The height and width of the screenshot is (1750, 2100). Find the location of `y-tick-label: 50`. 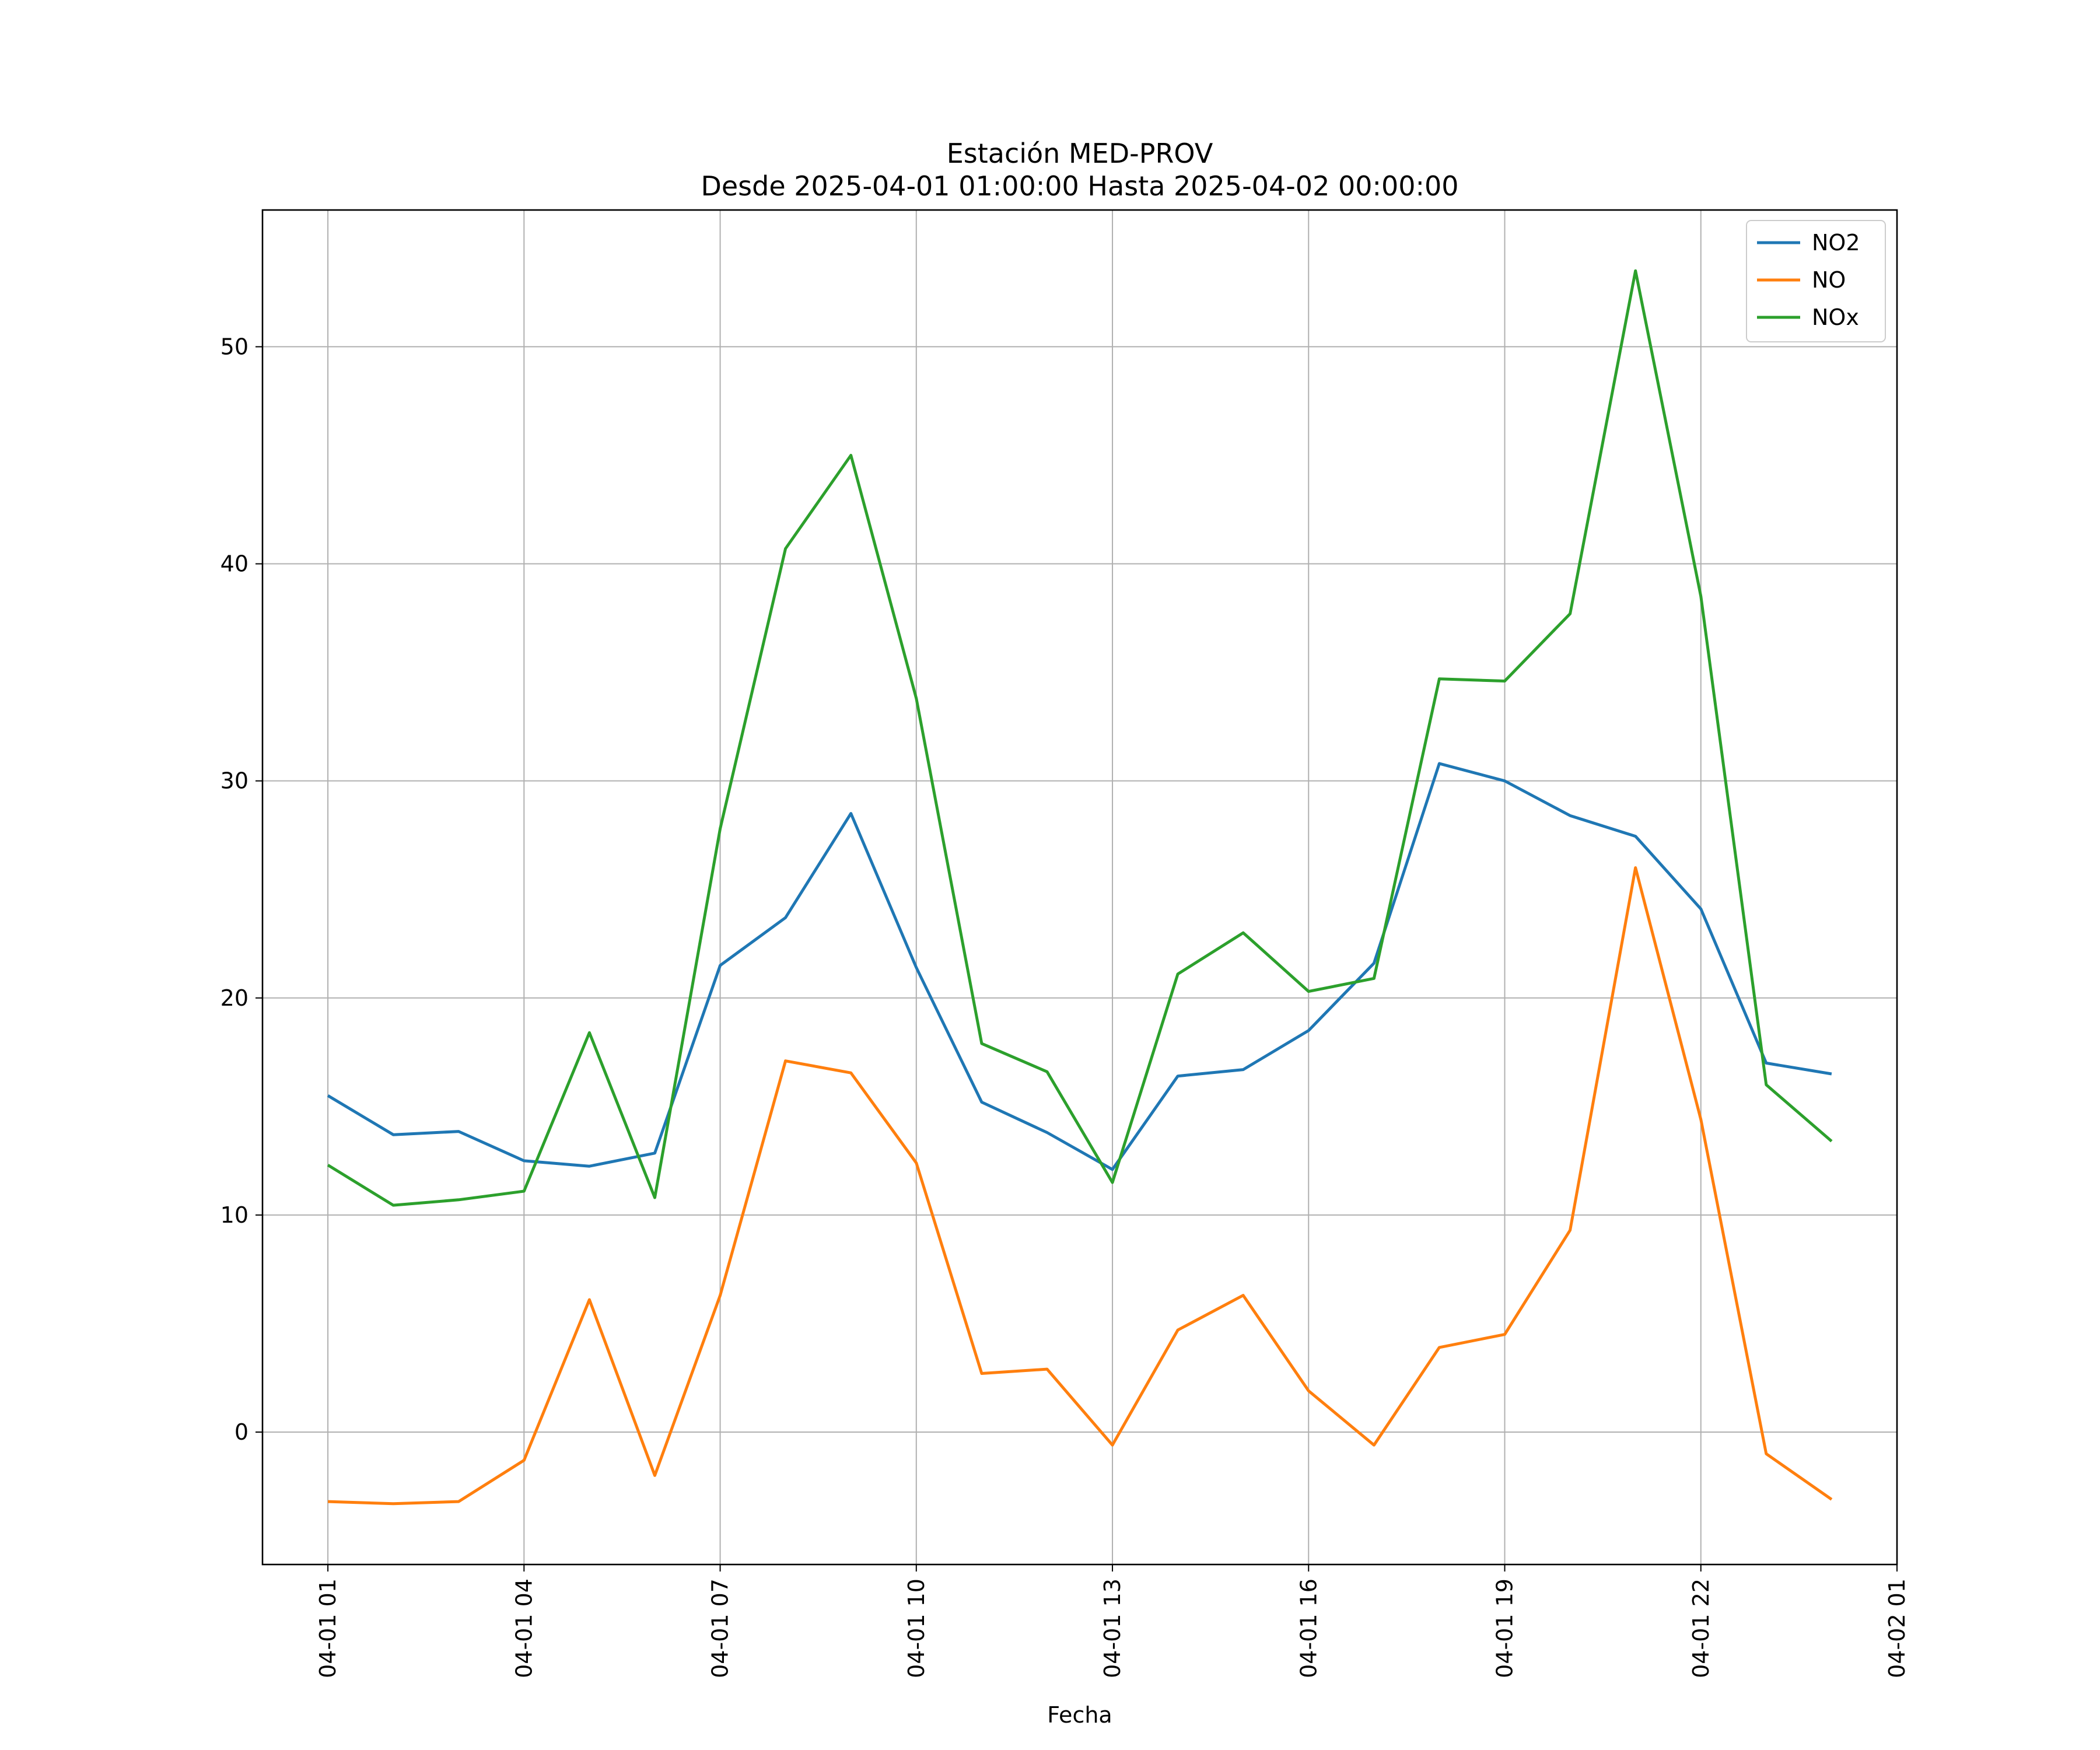

y-tick-label: 50 is located at coordinates (235, 346).